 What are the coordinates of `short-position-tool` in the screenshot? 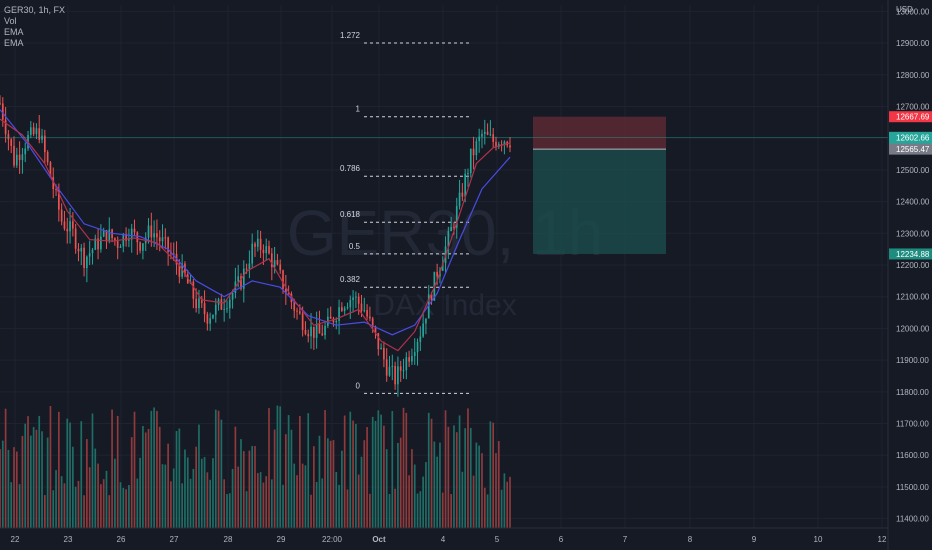 It's located at (599, 185).